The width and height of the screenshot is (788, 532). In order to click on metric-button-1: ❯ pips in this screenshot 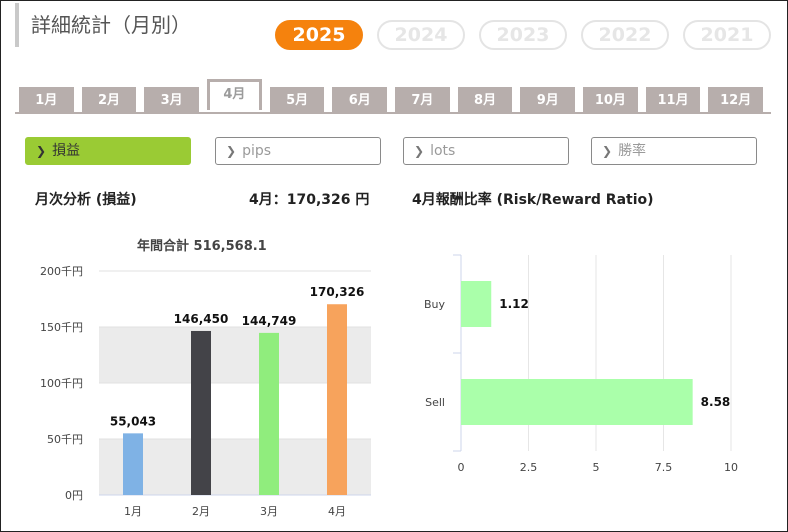, I will do `click(298, 151)`.